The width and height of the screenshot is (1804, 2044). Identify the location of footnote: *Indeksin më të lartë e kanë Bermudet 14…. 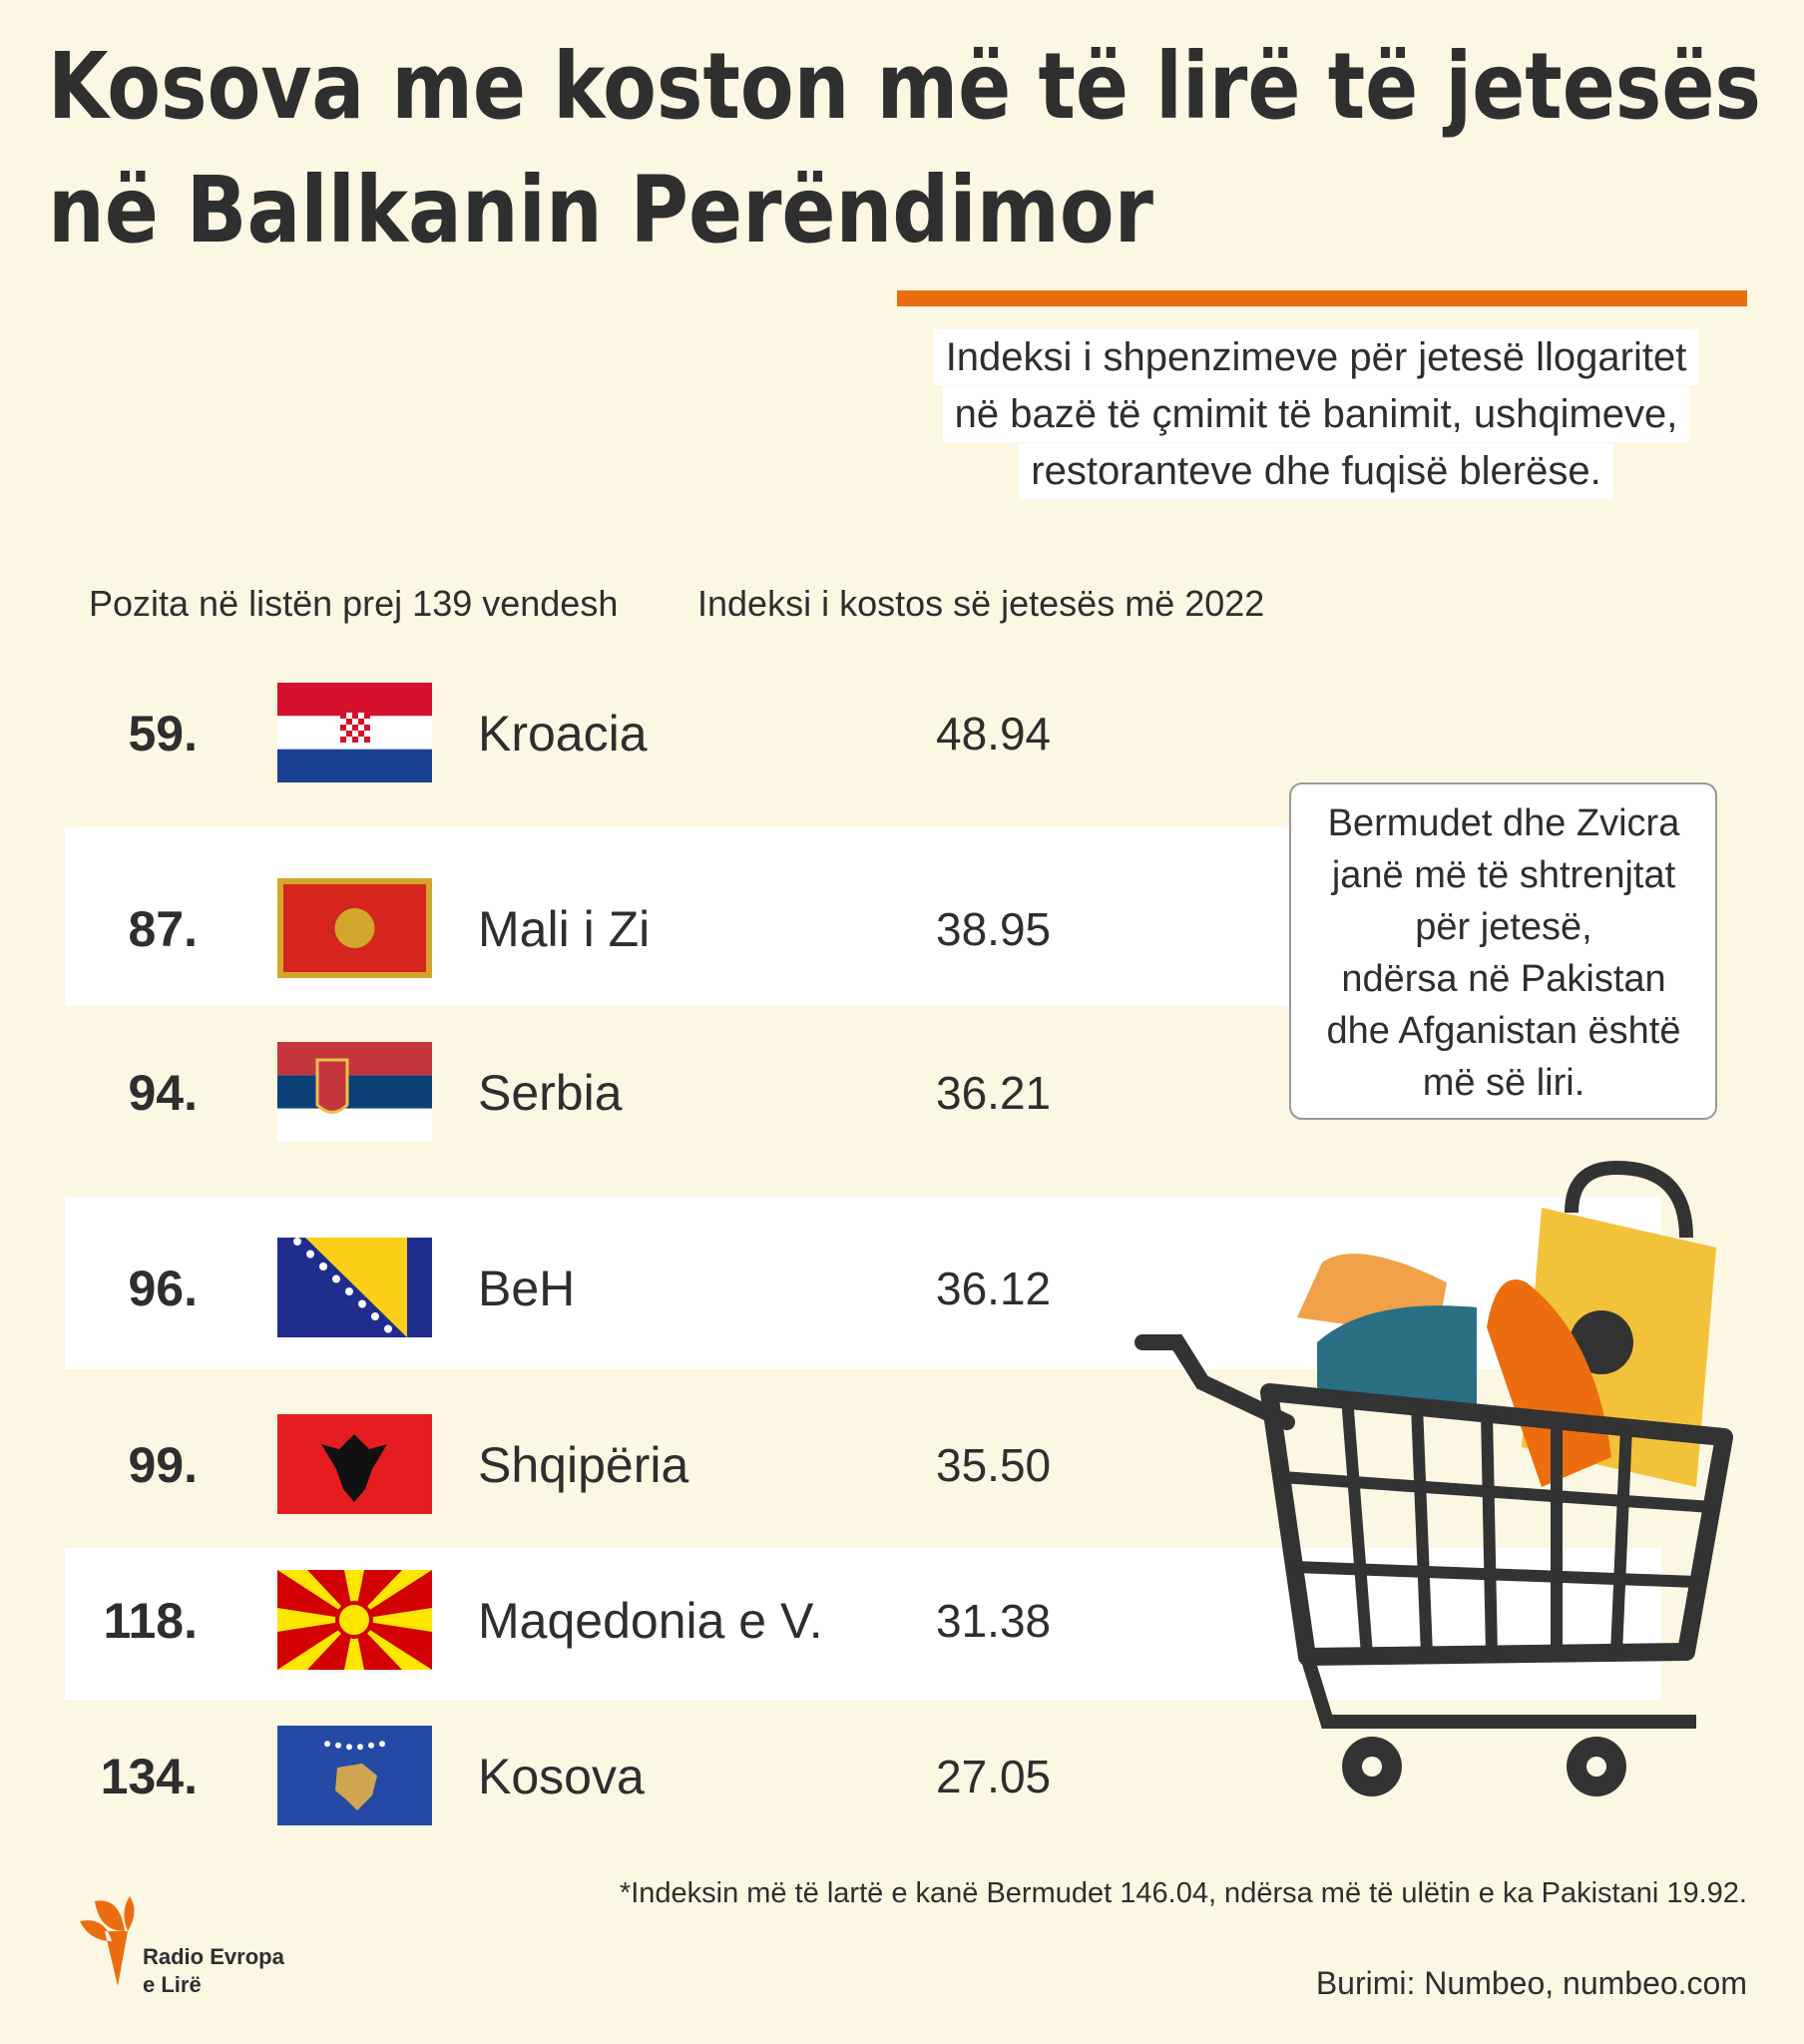
(1183, 1893).